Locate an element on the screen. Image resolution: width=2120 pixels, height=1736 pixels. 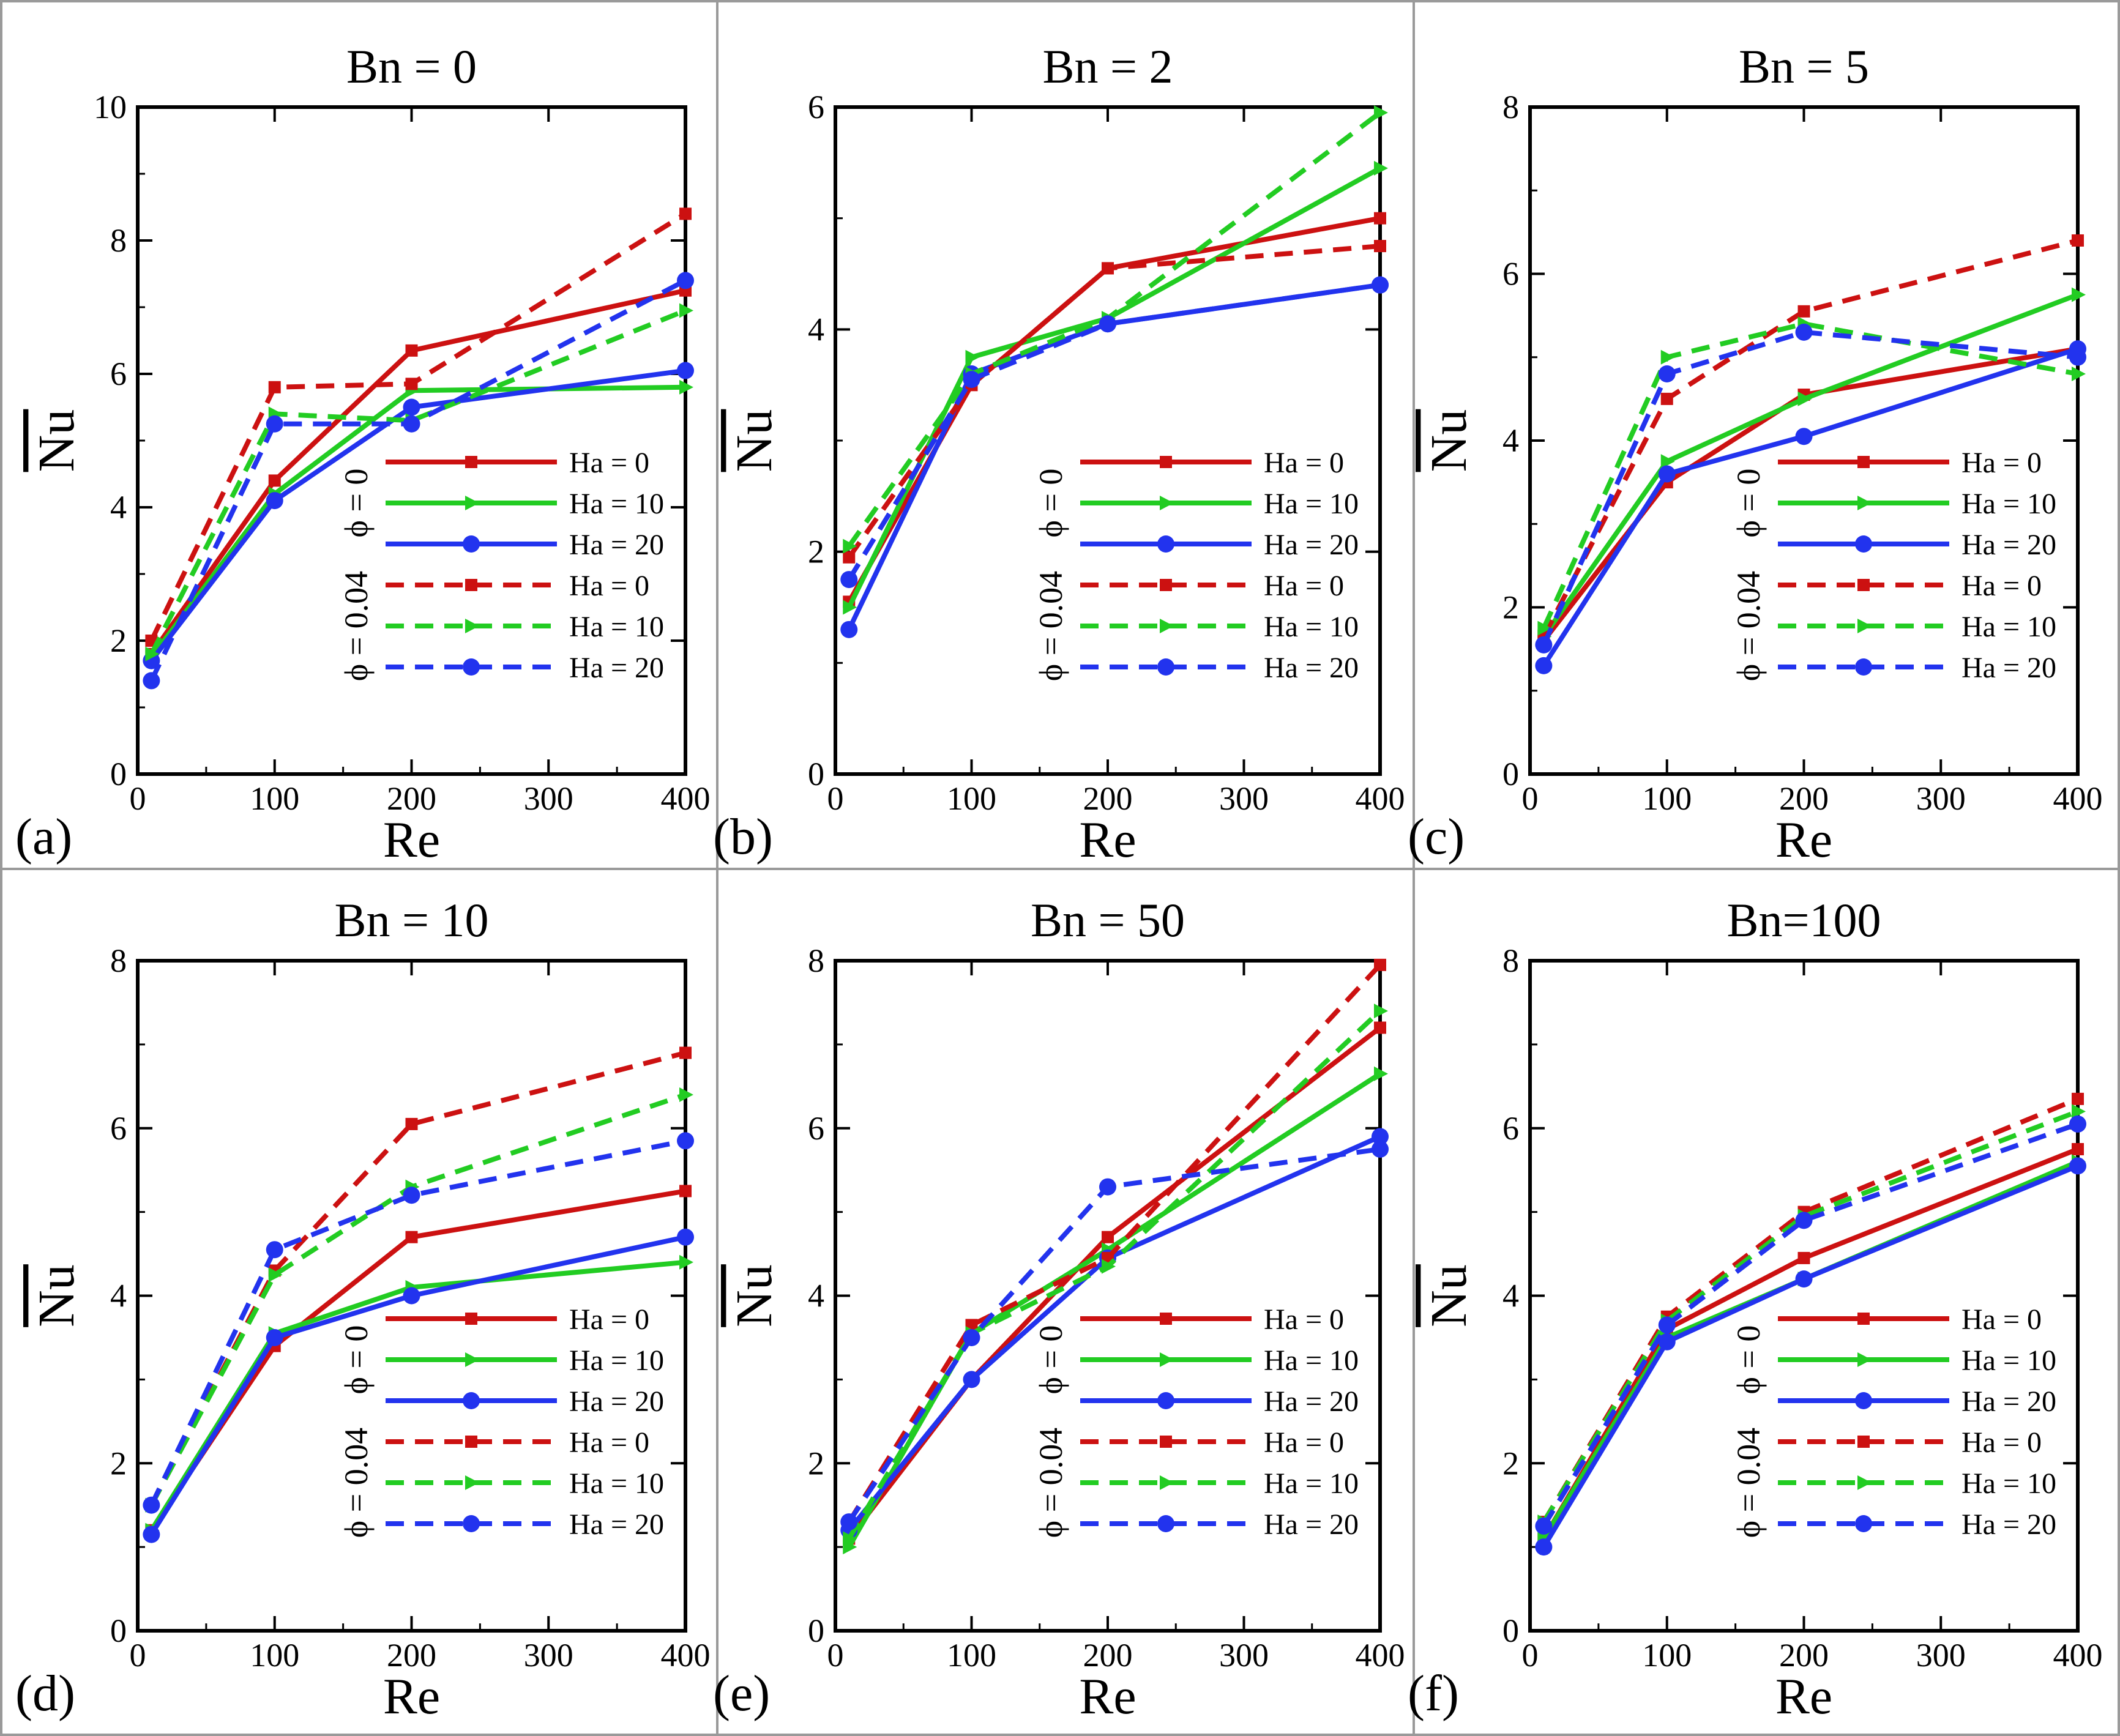
chart-title: Bn = 50 is located at coordinates (1108, 920).